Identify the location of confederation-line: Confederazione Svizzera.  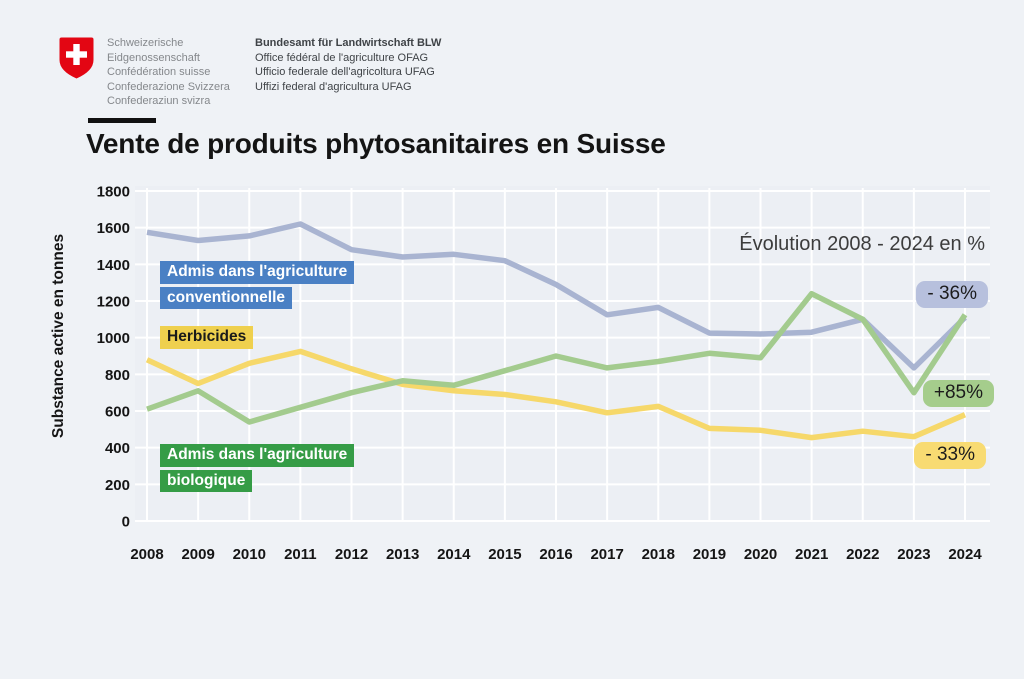
(168, 86).